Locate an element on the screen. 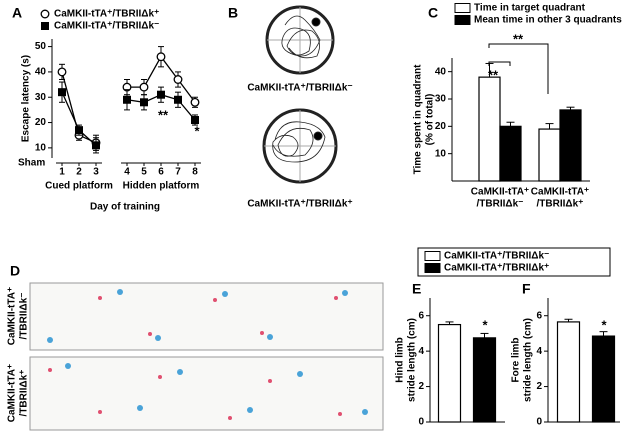 The image size is (640, 432). panel-letter: F is located at coordinates (526, 289).